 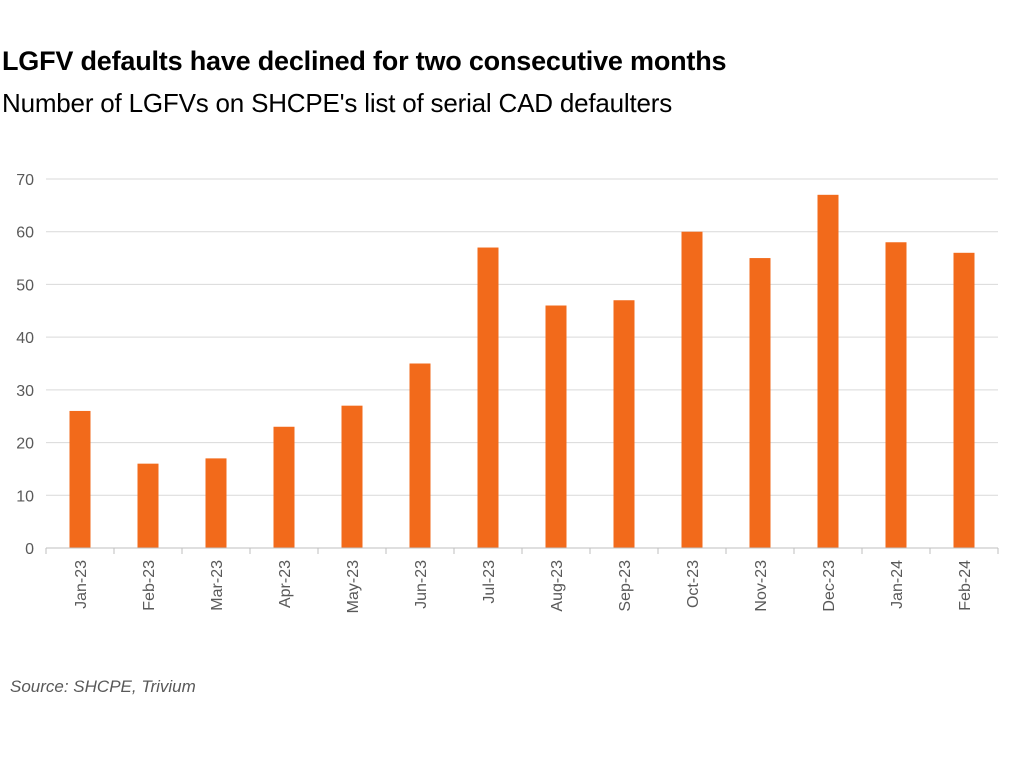 I want to click on x-tick-label: Jul-23, so click(x=489, y=582).